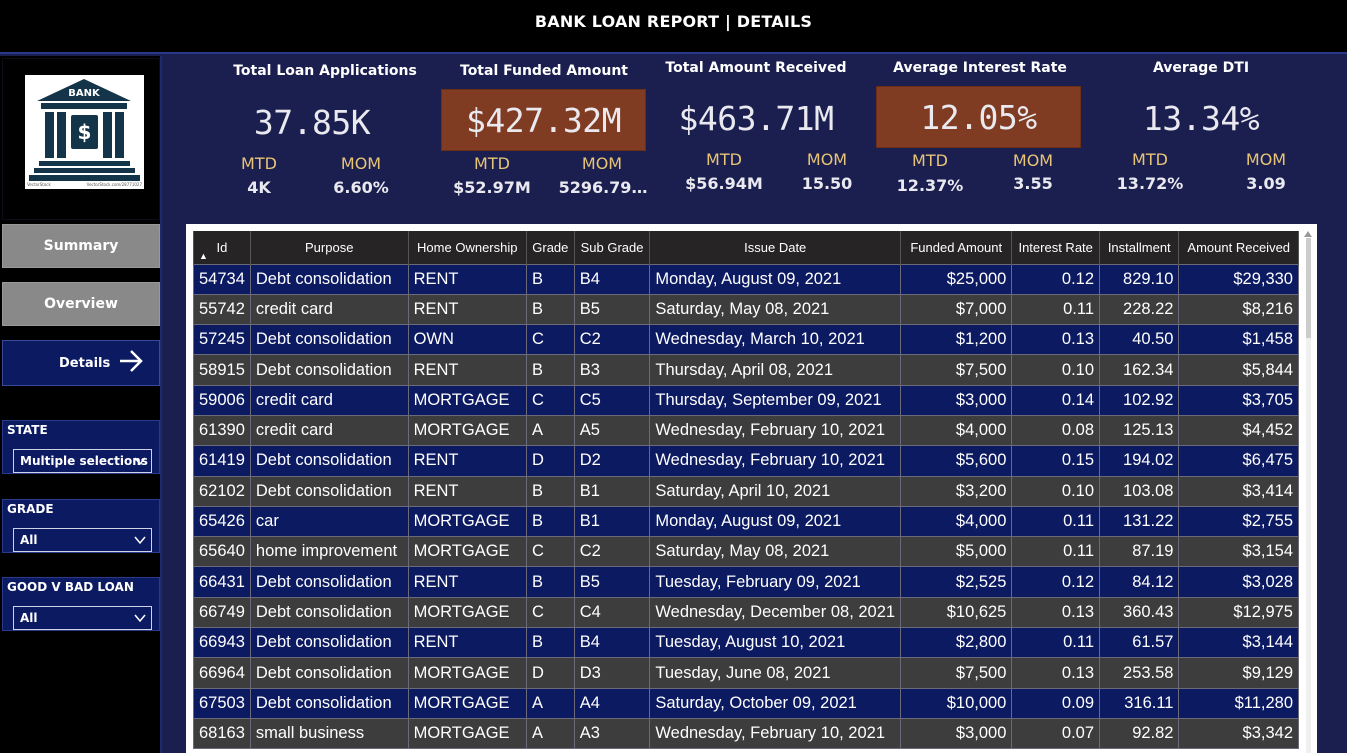 This screenshot has height=753, width=1347. What do you see at coordinates (1238, 491) in the screenshot?
I see `table-cell: $3,414` at bounding box center [1238, 491].